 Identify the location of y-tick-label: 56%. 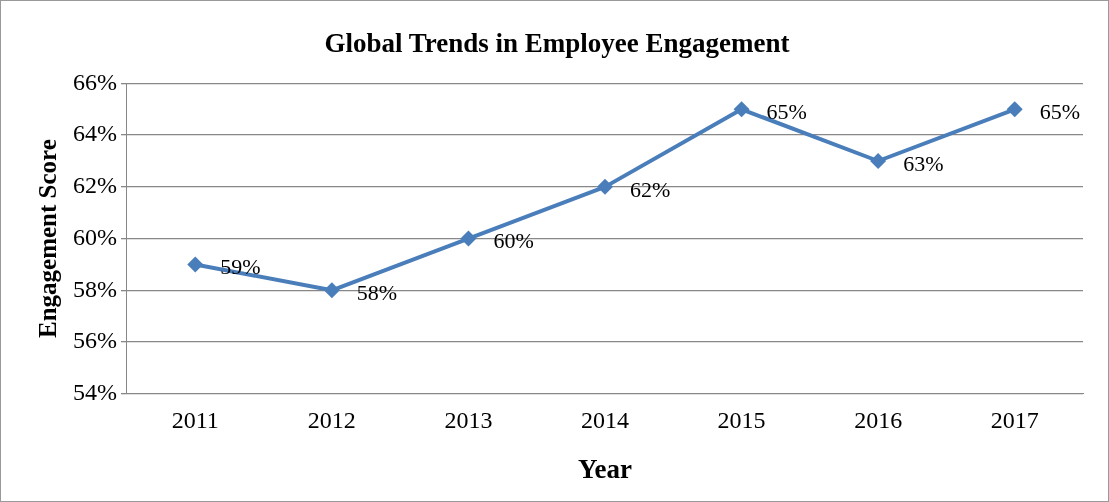
(94, 340).